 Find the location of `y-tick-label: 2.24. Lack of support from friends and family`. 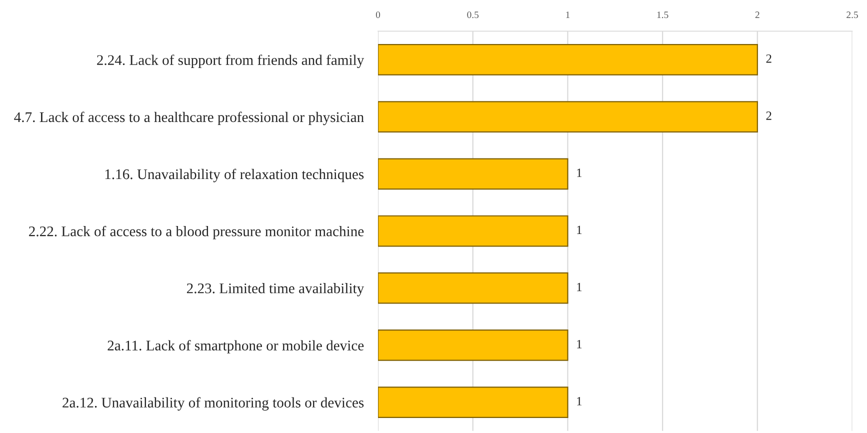

y-tick-label: 2.24. Lack of support from friends and family is located at coordinates (230, 61).